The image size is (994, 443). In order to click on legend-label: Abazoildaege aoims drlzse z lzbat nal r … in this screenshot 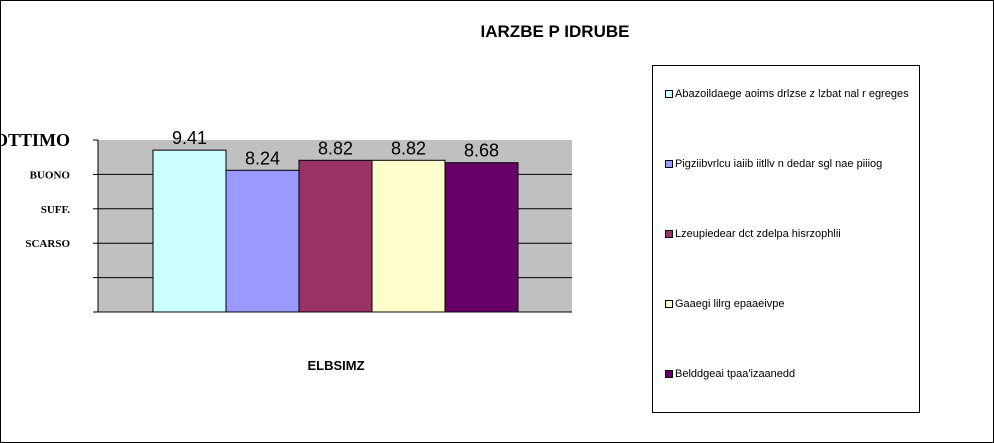, I will do `click(792, 94)`.